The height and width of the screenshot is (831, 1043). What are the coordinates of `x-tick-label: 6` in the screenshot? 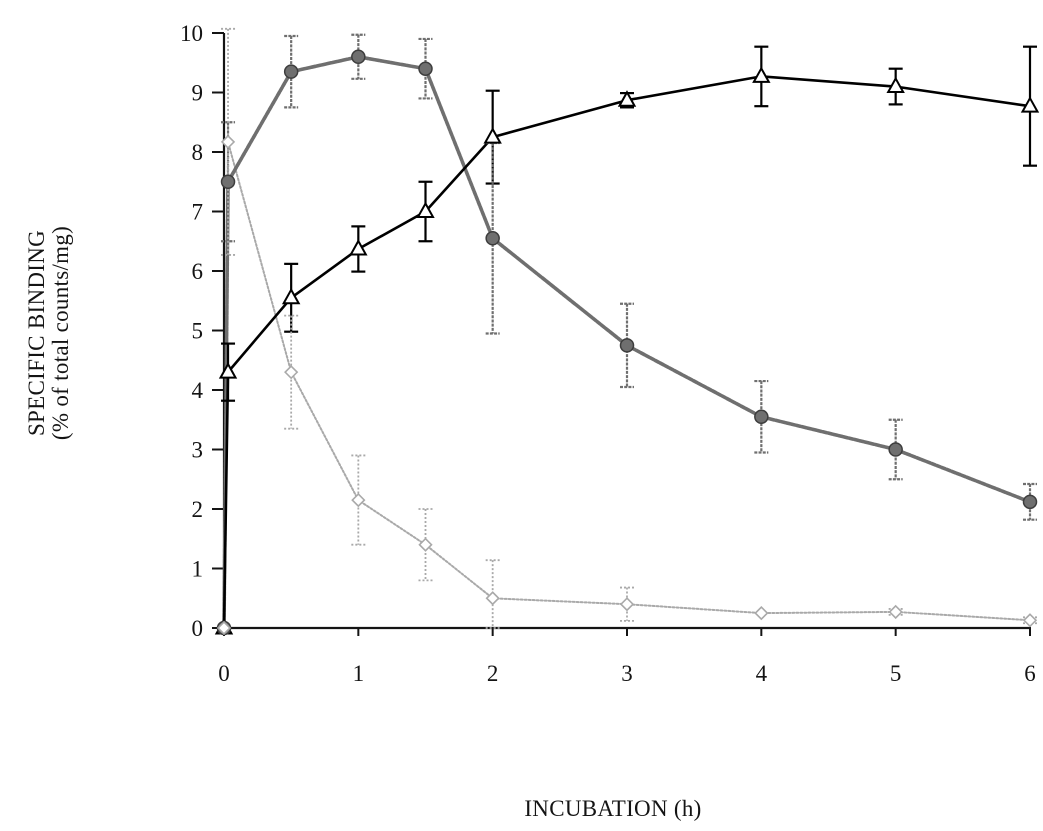 It's located at (1030, 673).